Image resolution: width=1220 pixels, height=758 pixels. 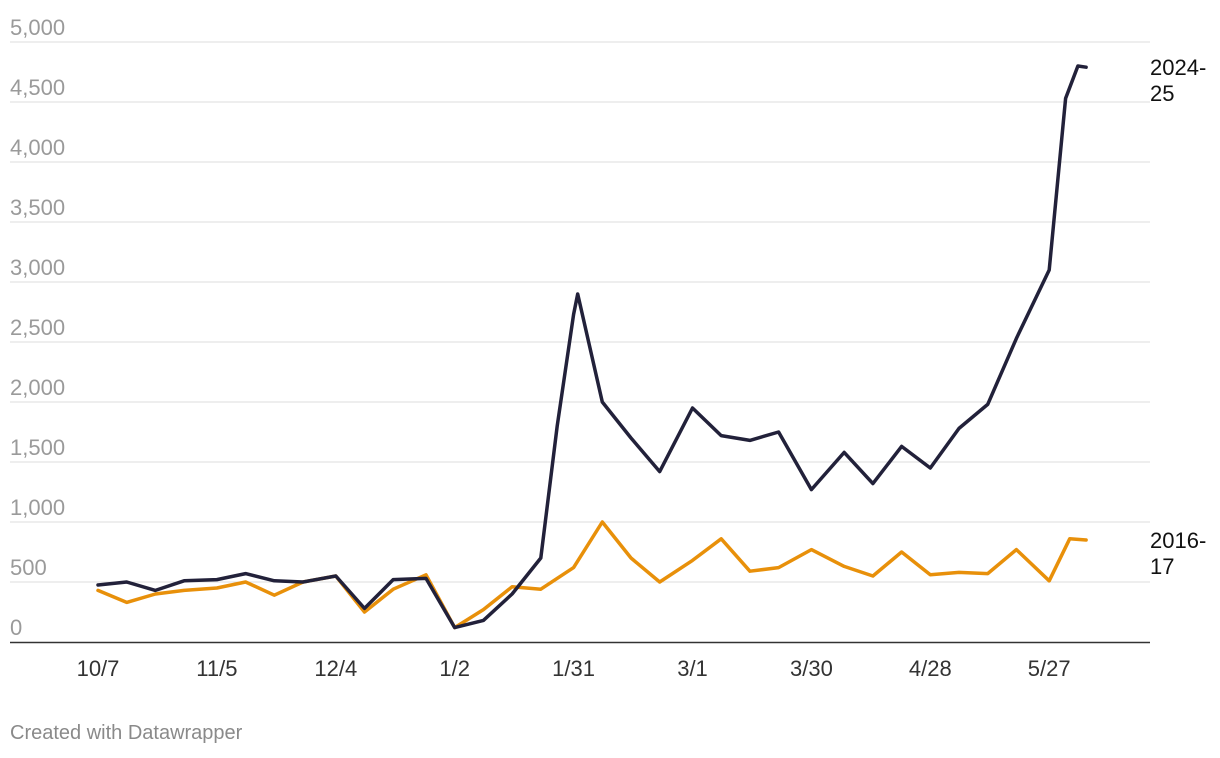 What do you see at coordinates (1178, 553) in the screenshot?
I see `series-label-2016-17: 2016-17` at bounding box center [1178, 553].